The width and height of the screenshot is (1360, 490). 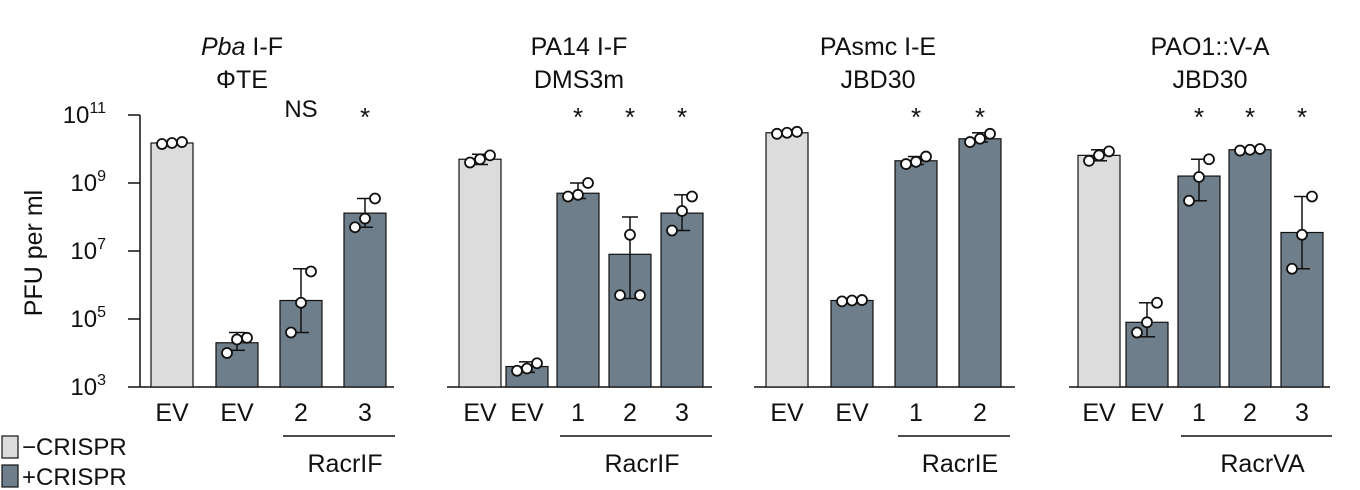 I want to click on legend-swatch-plus-crispr, so click(x=10, y=476).